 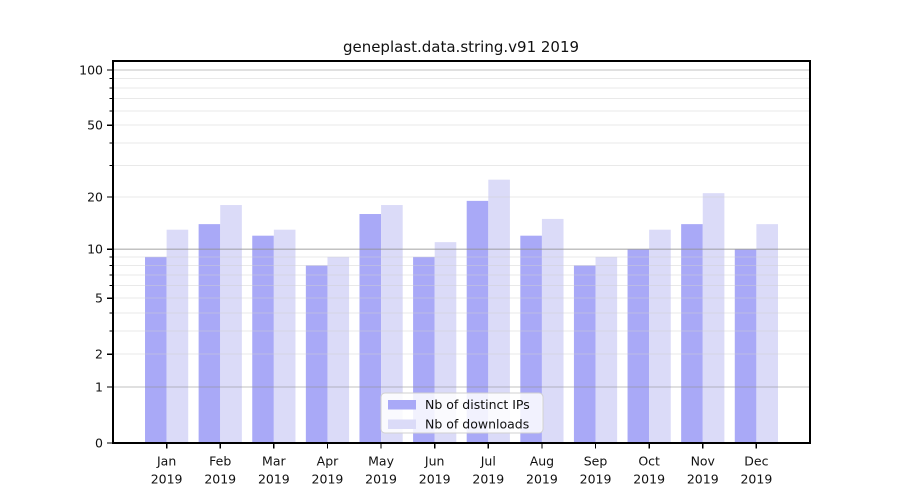 What do you see at coordinates (392, 324) in the screenshot?
I see `bar-downloads-may` at bounding box center [392, 324].